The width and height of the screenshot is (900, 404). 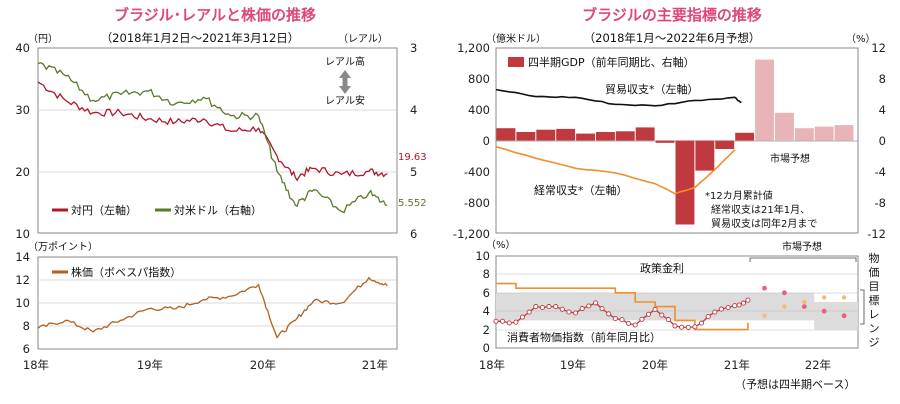 I want to click on left-top-ytick-right: 6, so click(x=413, y=234).